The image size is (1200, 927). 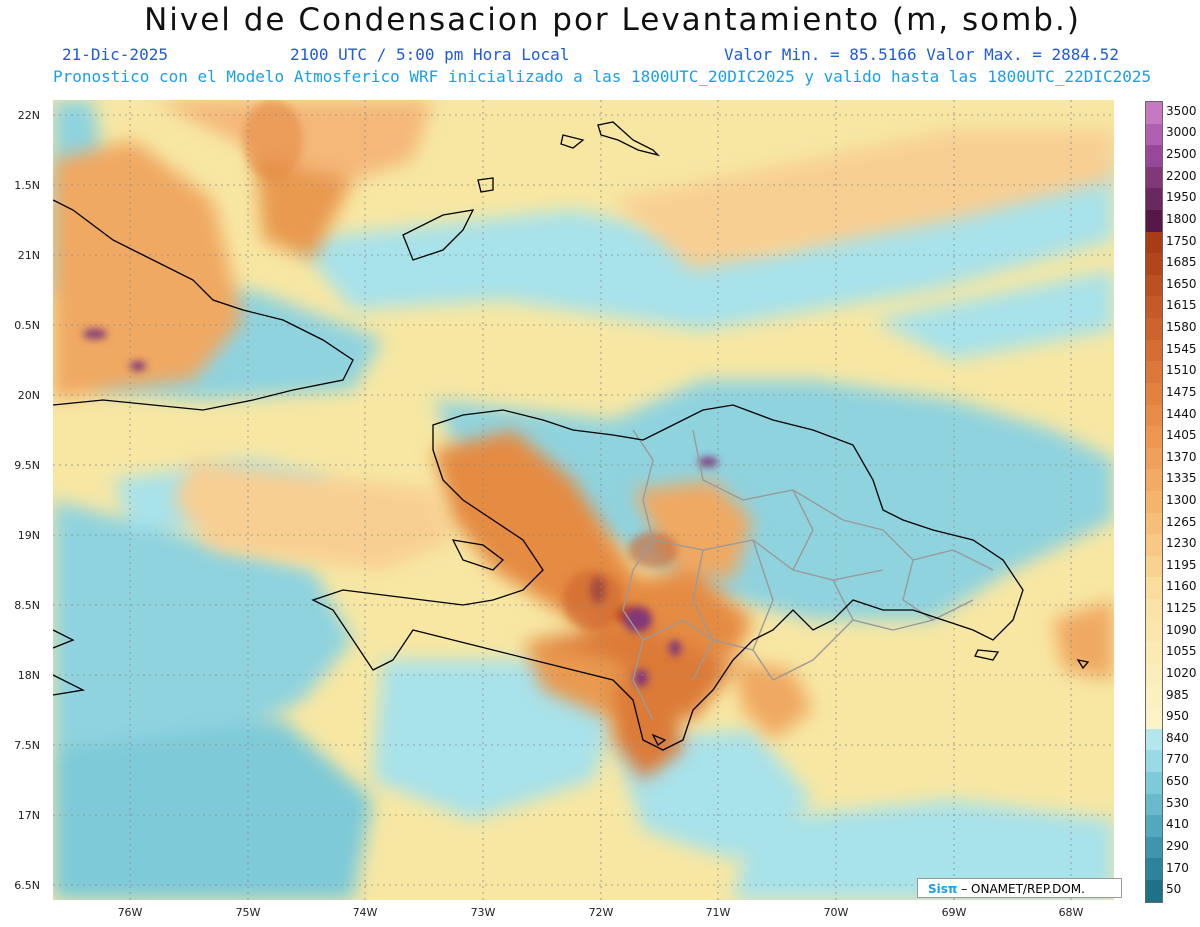 What do you see at coordinates (1181, 391) in the screenshot?
I see `color-scale-label: 1475` at bounding box center [1181, 391].